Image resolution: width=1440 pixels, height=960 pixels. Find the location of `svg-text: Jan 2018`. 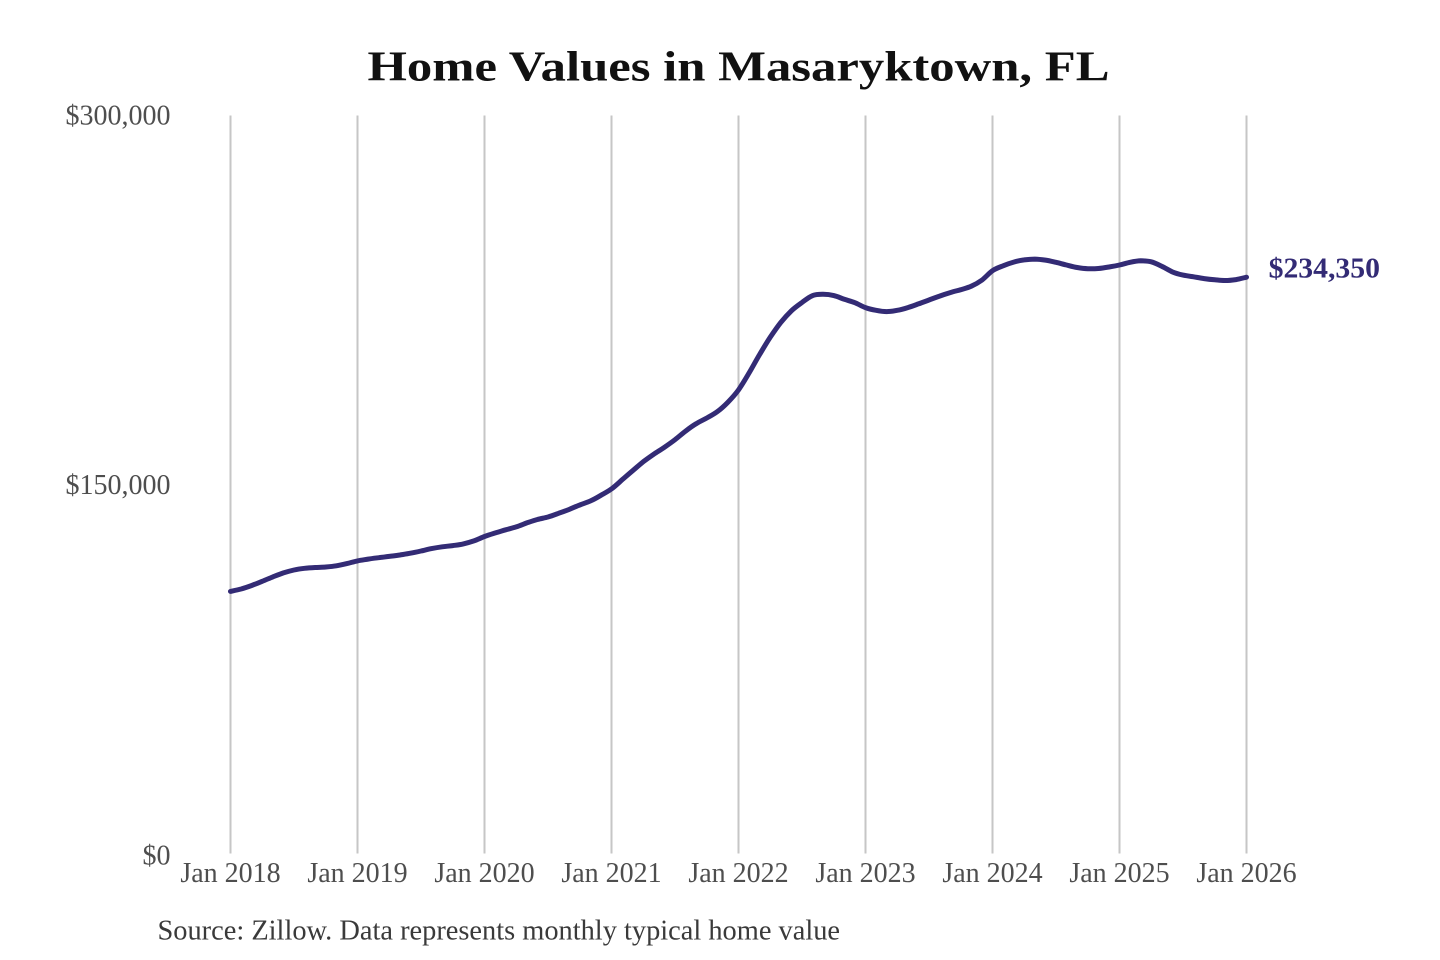

svg-text: Jan 2018 is located at coordinates (230, 873).